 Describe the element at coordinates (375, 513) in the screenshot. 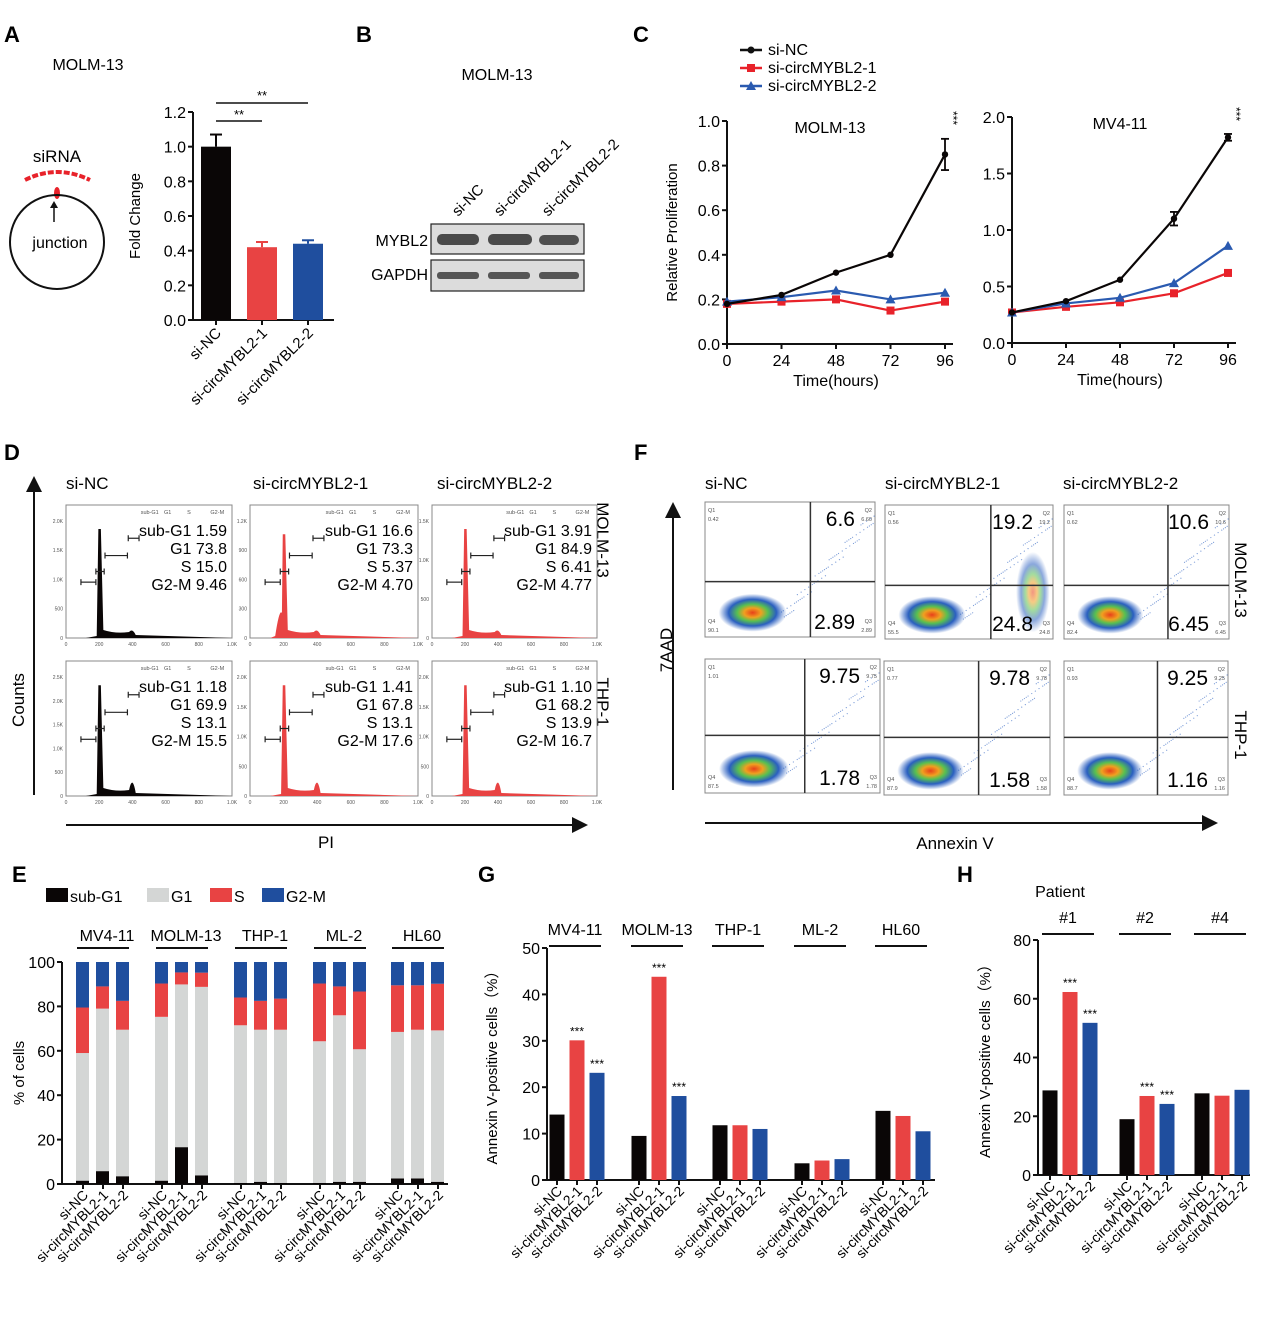

I see `gate-header: S` at that location.